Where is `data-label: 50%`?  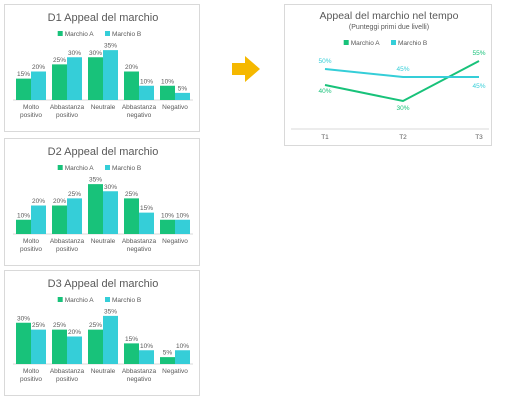 data-label: 50% is located at coordinates (324, 61).